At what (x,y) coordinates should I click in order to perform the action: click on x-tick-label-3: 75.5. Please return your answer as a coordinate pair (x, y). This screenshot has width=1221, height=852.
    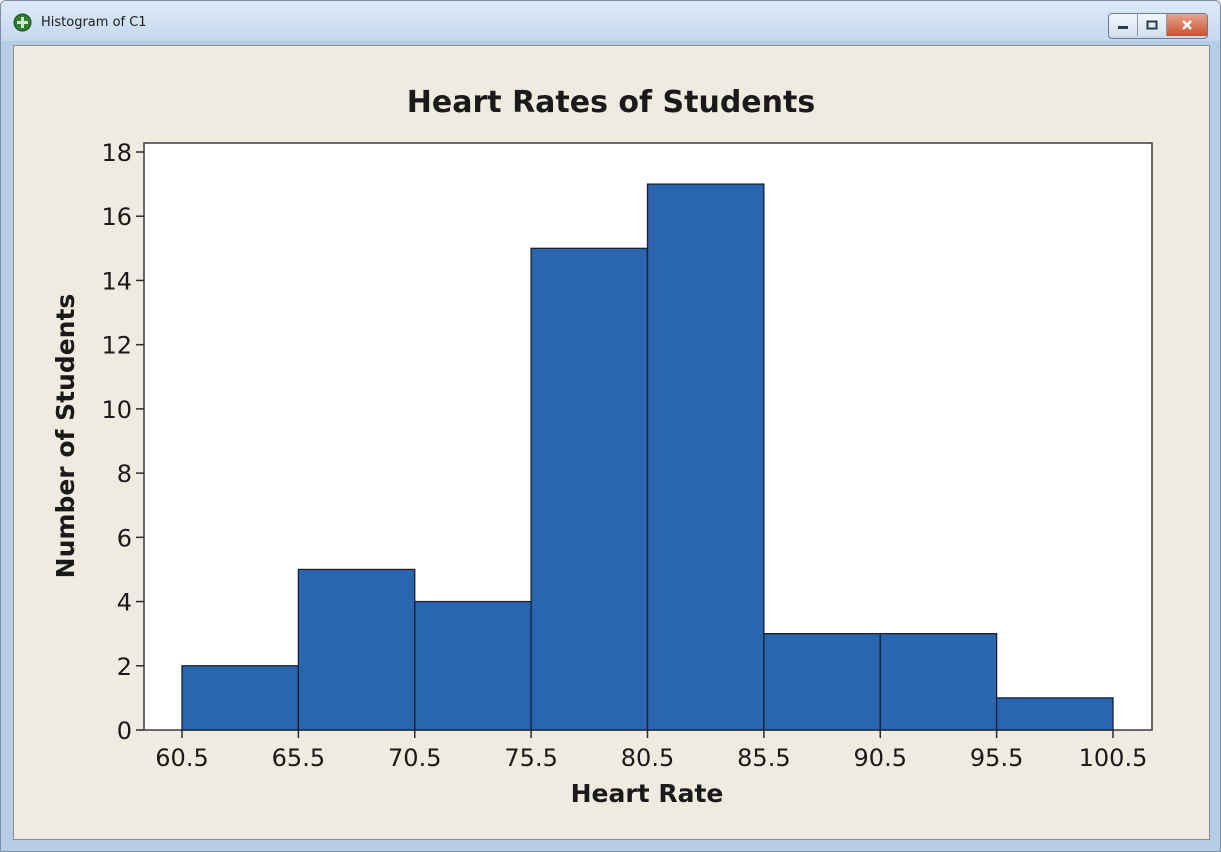
    Looking at the image, I should click on (530, 758).